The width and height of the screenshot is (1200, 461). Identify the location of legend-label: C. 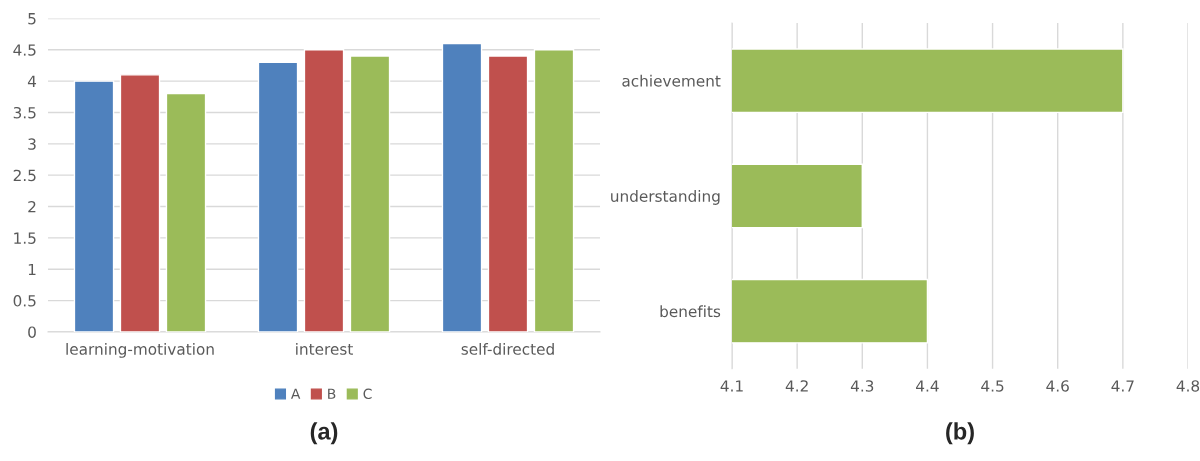
(367, 394).